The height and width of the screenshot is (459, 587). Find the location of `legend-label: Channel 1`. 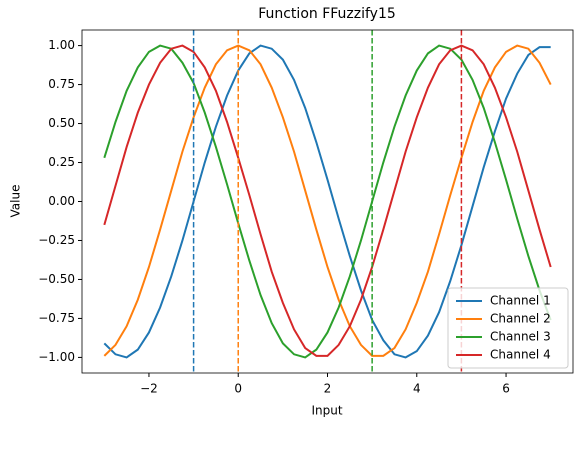

legend-label: Channel 1 is located at coordinates (520, 301).